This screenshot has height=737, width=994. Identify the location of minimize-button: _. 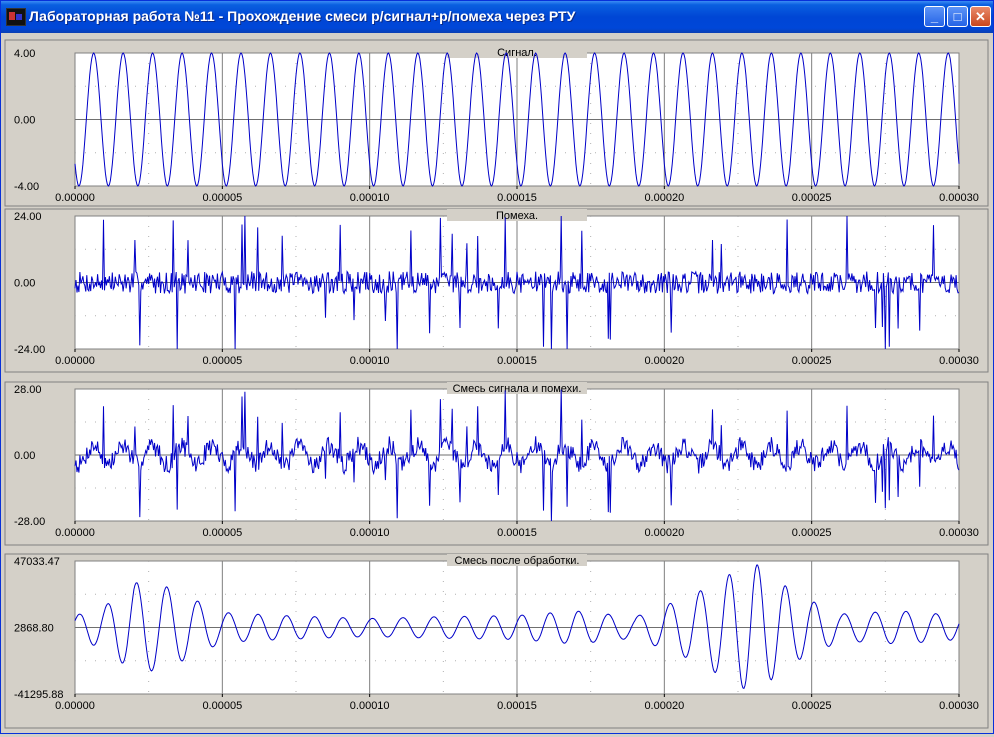
(934, 16).